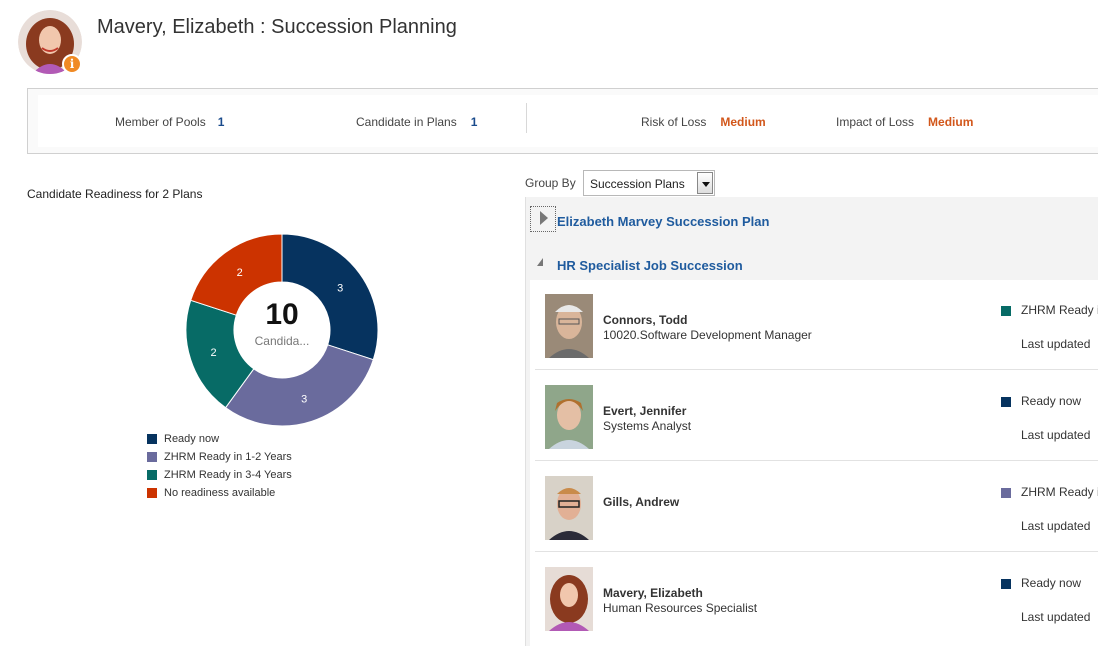 The height and width of the screenshot is (646, 1098). What do you see at coordinates (304, 399) in the screenshot?
I see `donut-slice-label-1: 3` at bounding box center [304, 399].